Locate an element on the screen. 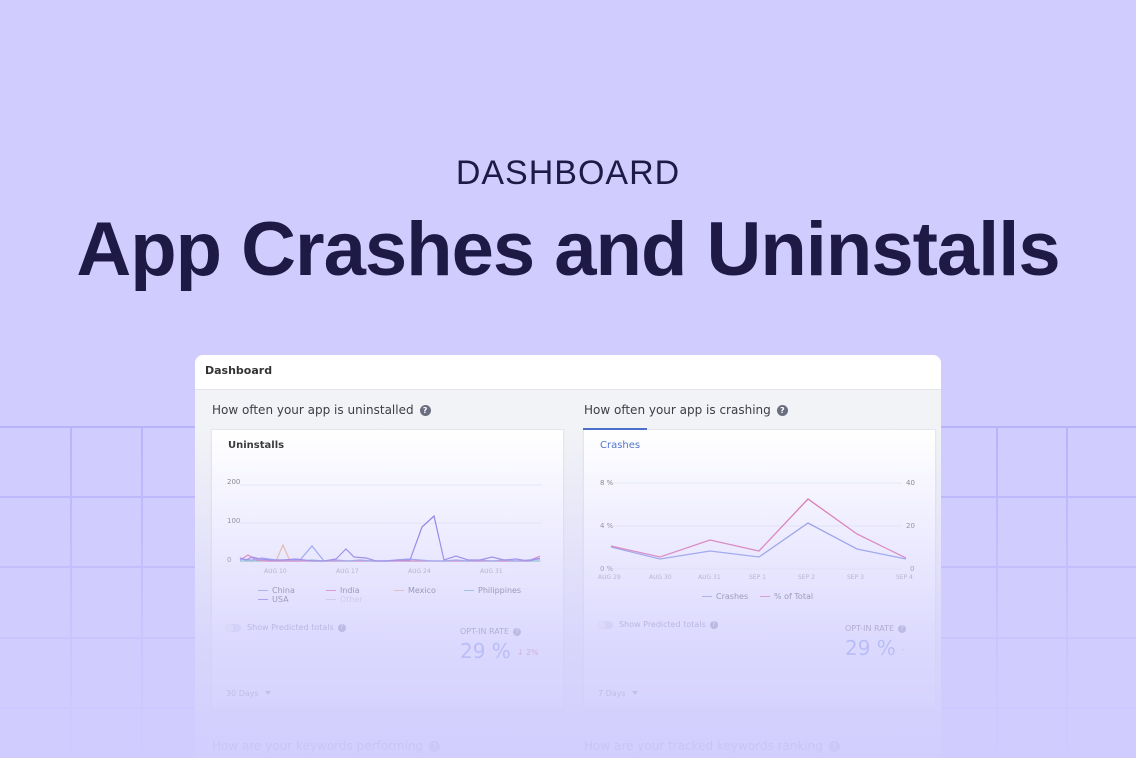 Image resolution: width=1136 pixels, height=758 pixels. legend-item-other: Other is located at coordinates (344, 599).